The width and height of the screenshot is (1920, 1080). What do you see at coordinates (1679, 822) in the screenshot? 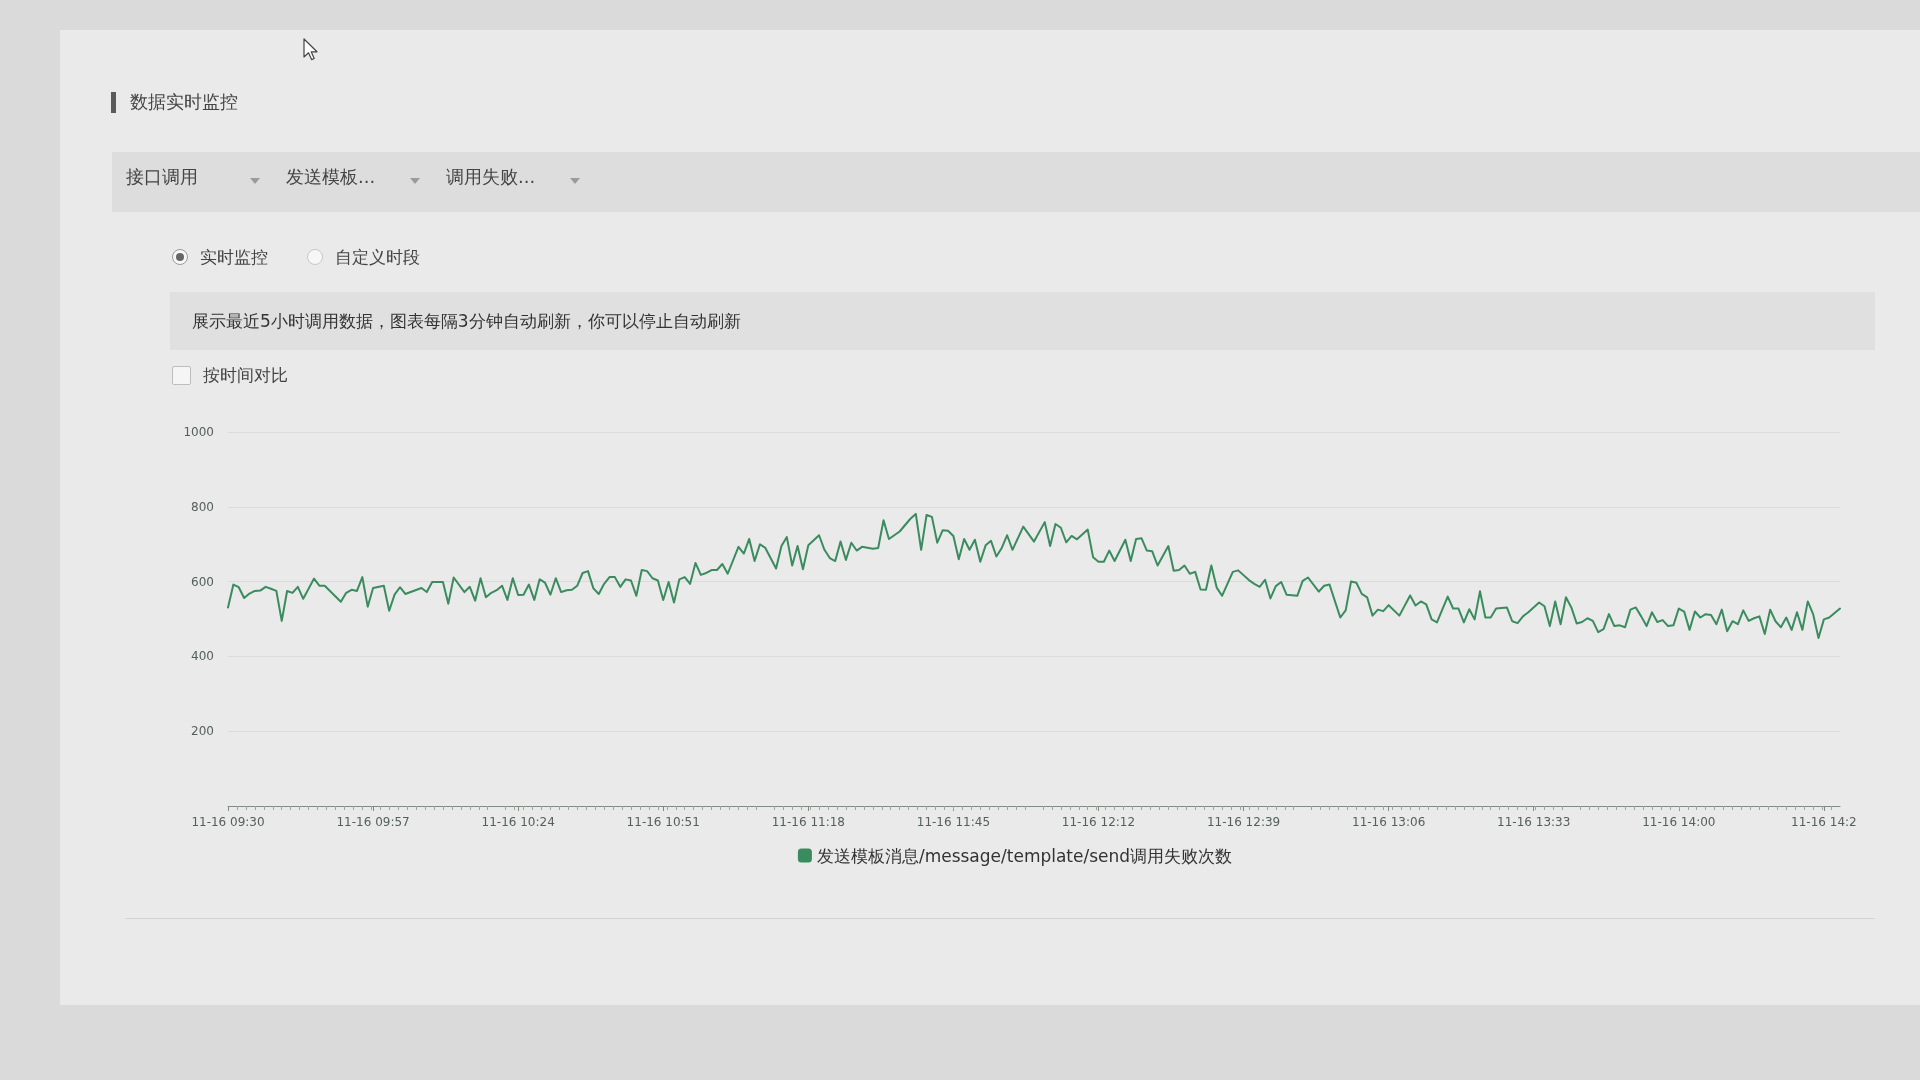
I see `x-tick-label: 11-16 14:00` at bounding box center [1679, 822].